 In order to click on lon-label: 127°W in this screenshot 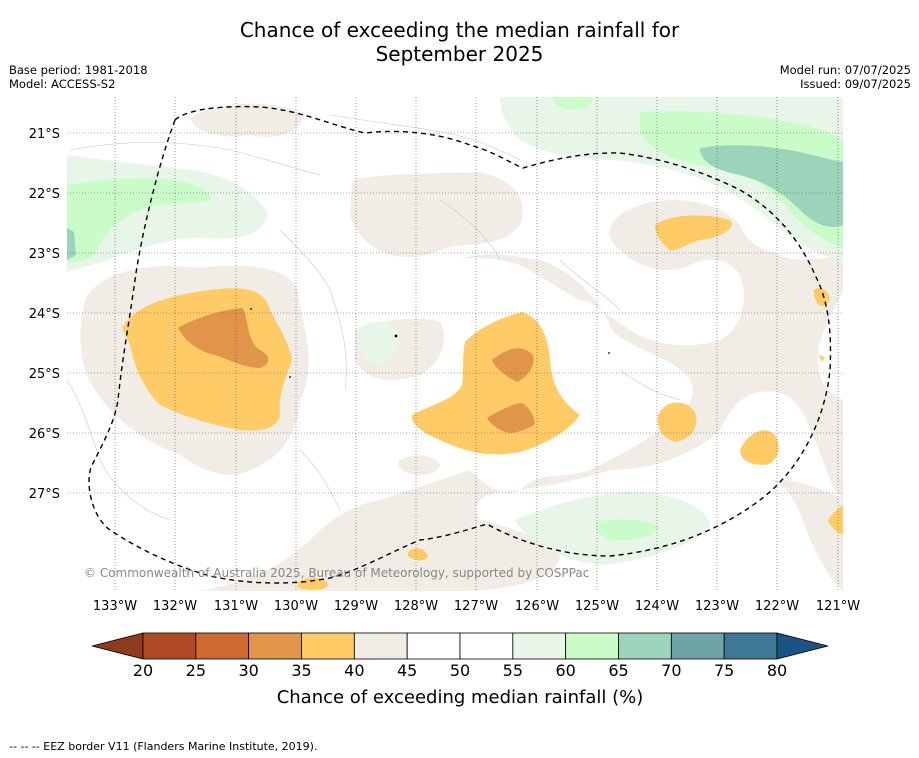, I will do `click(476, 606)`.